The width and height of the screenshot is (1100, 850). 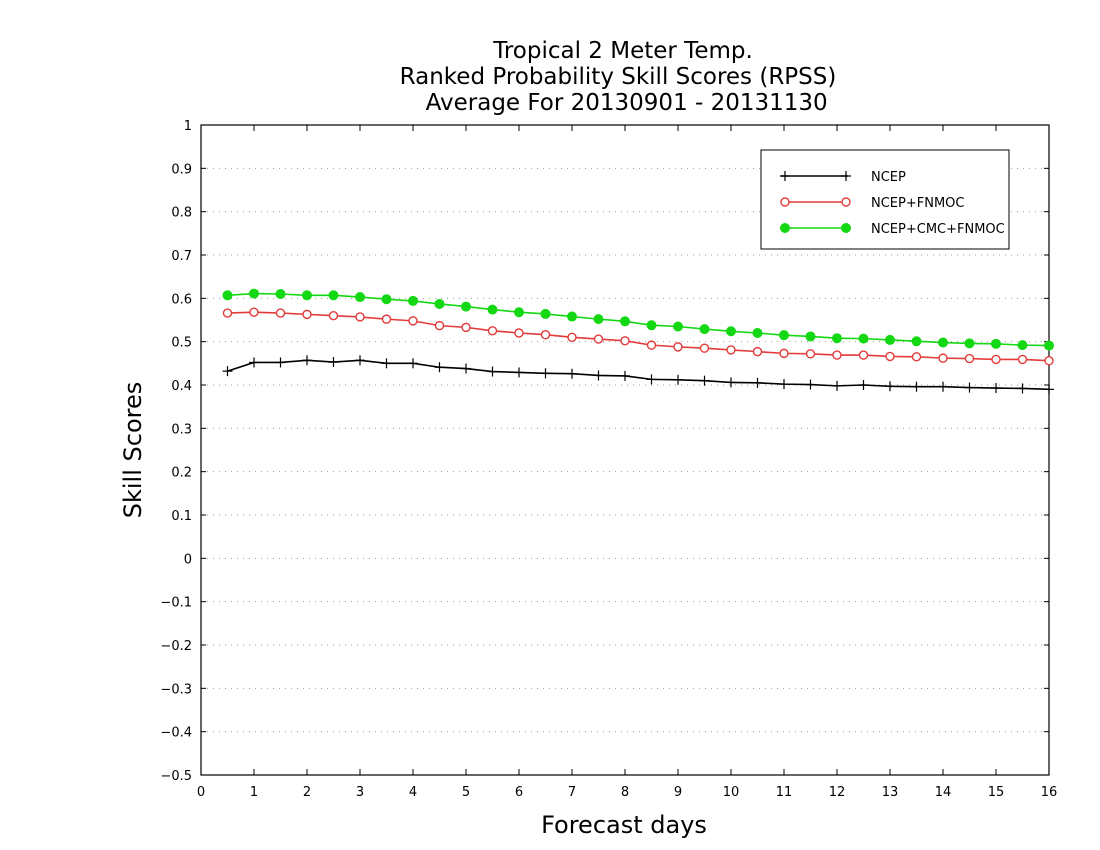 I want to click on x-tick-label: 5, so click(x=466, y=792).